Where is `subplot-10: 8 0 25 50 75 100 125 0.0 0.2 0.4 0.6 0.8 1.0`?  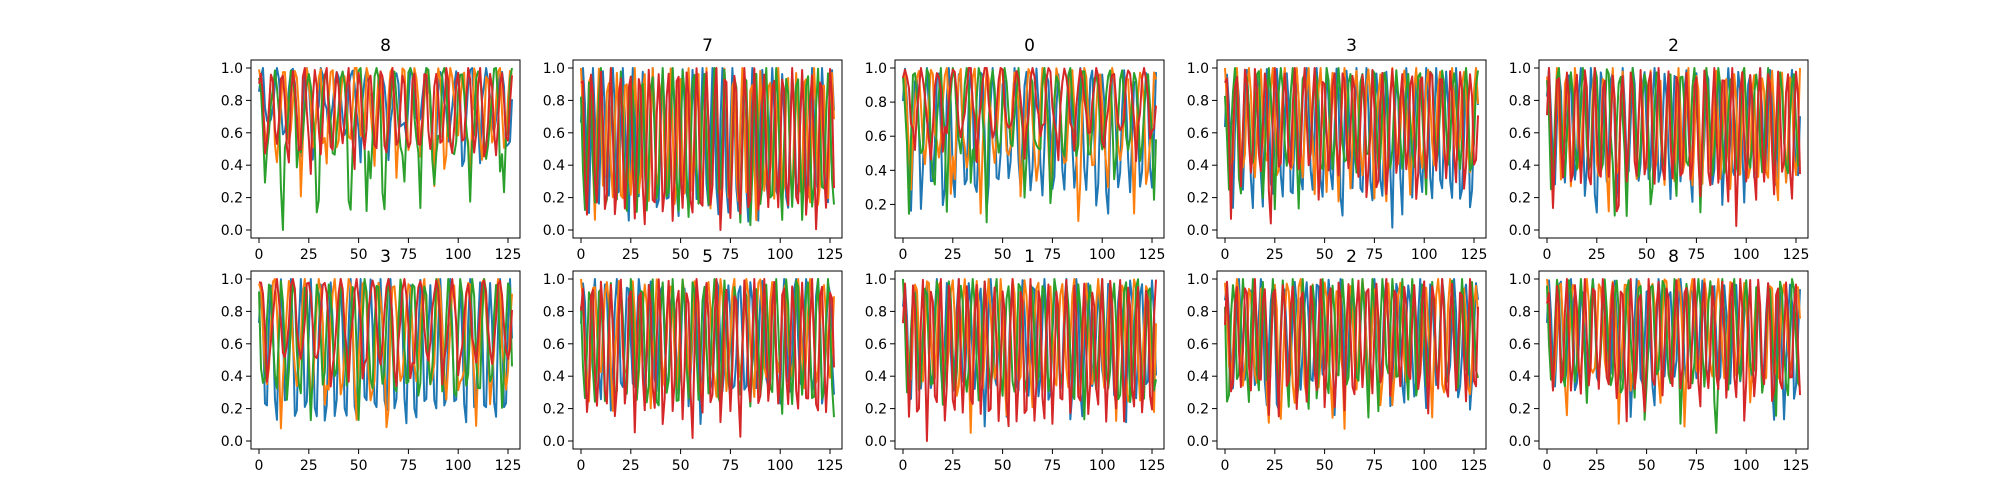 subplot-10: 8 0 25 50 75 100 125 0.0 0.2 0.4 0.6 0.8 1.0 is located at coordinates (1659, 360).